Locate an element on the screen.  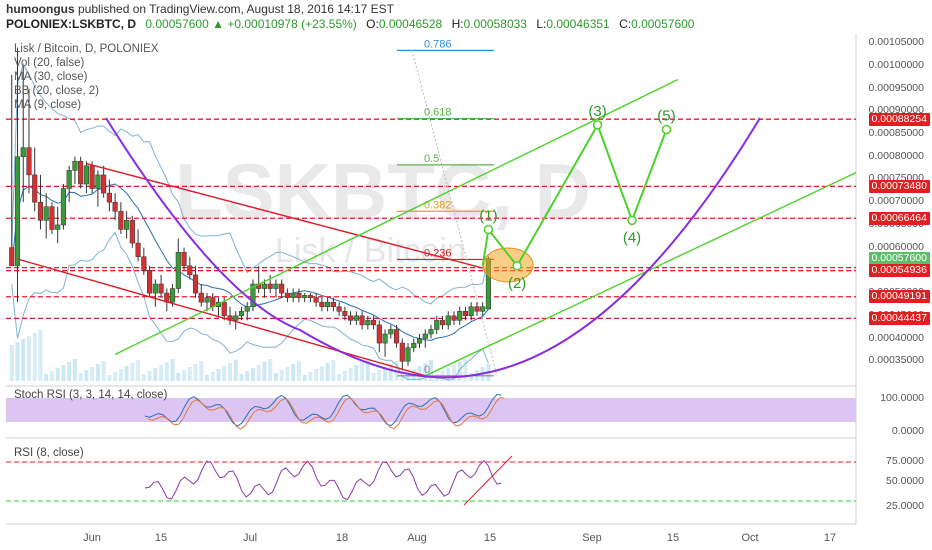
low-label: L: is located at coordinates (541, 24).